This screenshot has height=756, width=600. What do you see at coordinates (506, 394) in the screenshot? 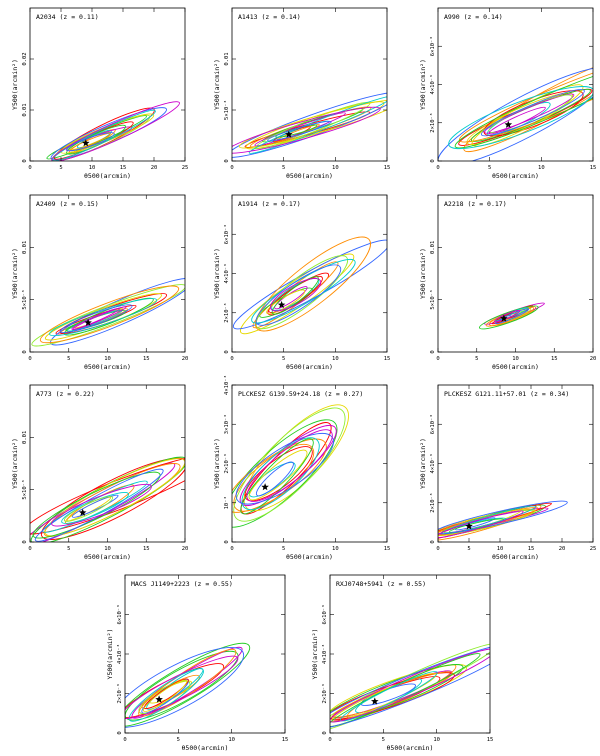
I see `chart-title: PLCKESZ G121.11+57.01 (z = 0.34)` at bounding box center [506, 394].